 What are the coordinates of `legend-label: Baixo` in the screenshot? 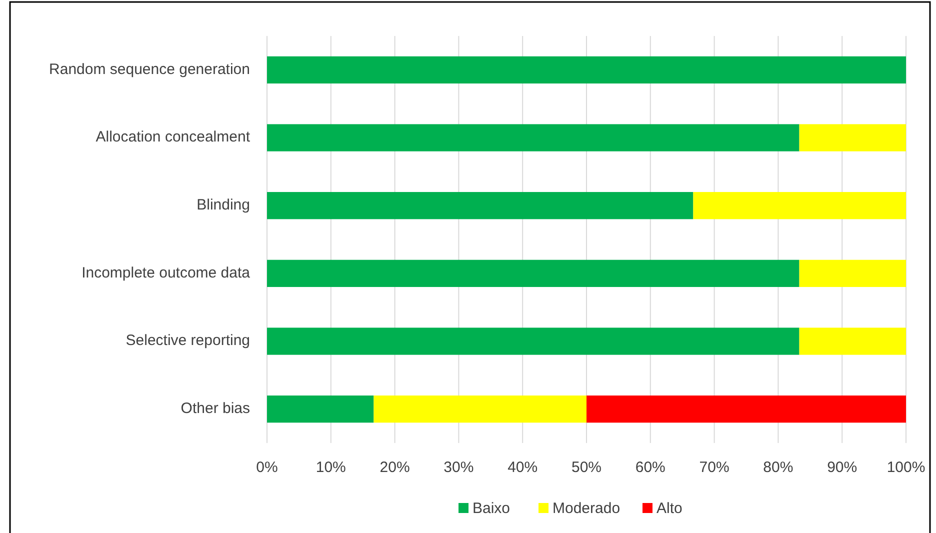 It's located at (491, 508).